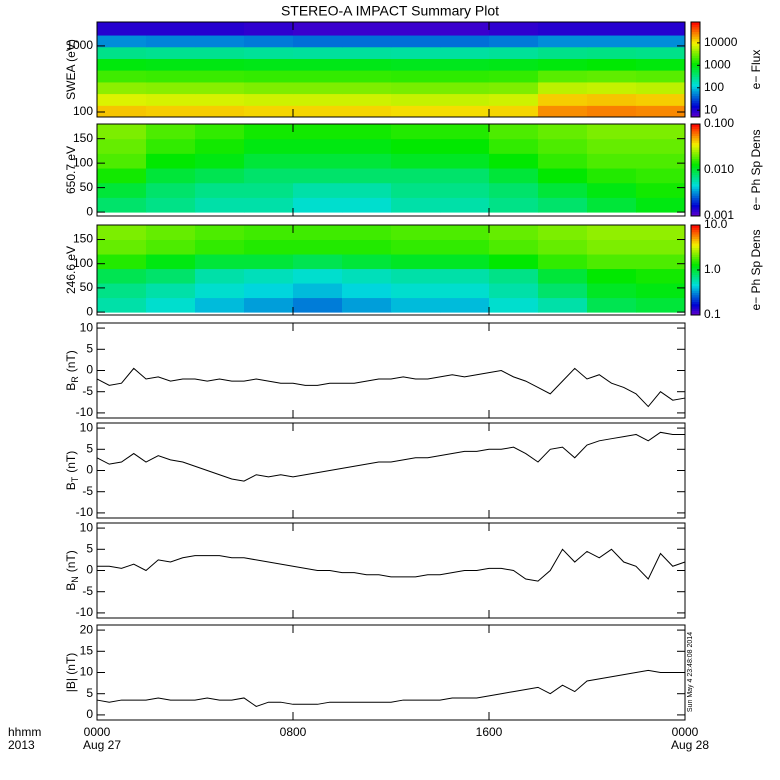 Image resolution: width=780 pixels, height=780 pixels. I want to click on y-tick-label: 5, so click(89, 448).